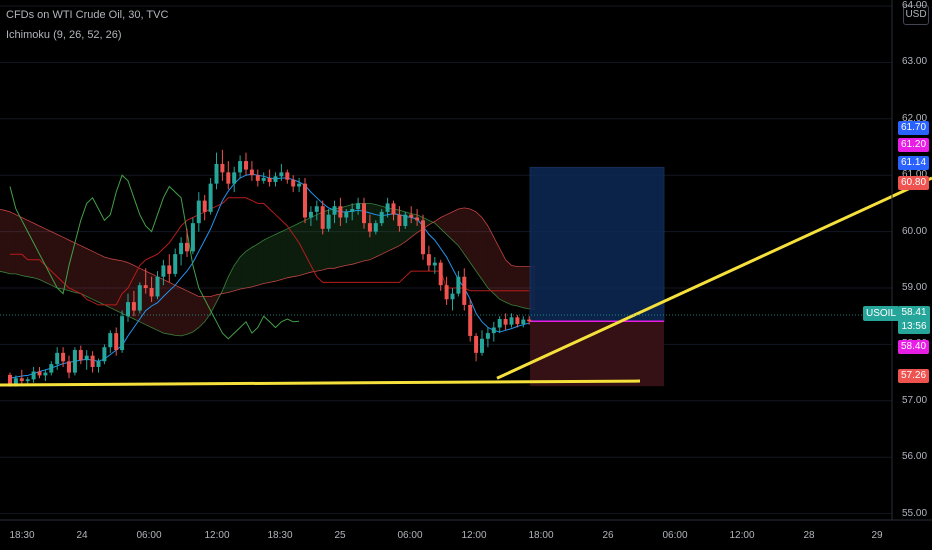  I want to click on time-tick-label: 25, so click(340, 535).